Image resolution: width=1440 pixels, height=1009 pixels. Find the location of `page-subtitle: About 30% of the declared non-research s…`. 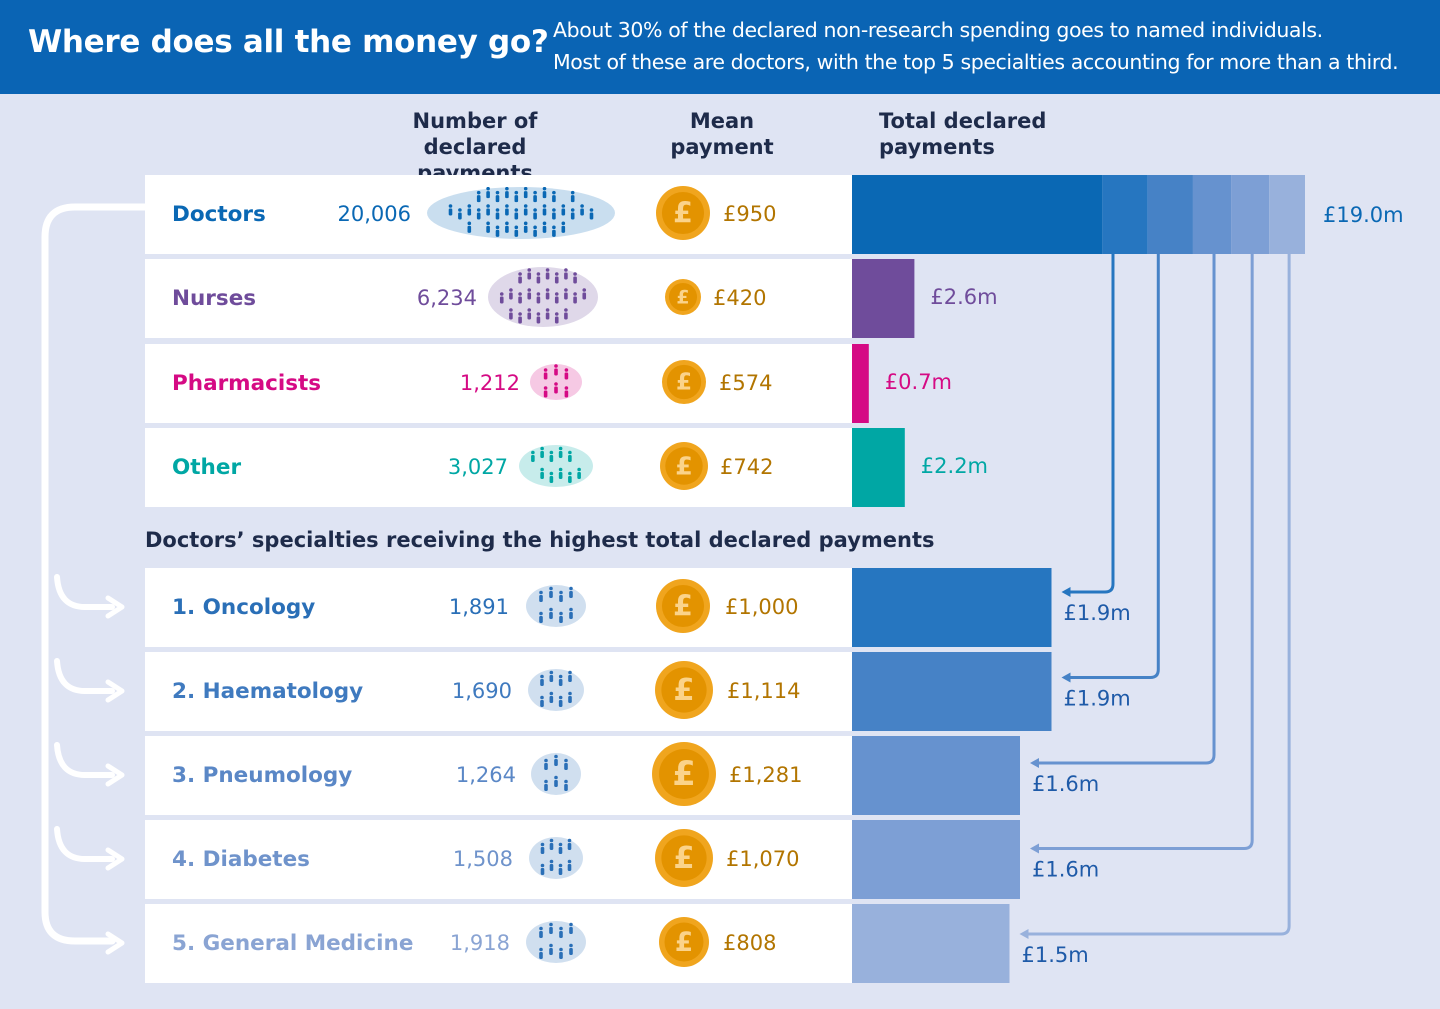

page-subtitle: About 30% of the declared non-research s… is located at coordinates (976, 46).